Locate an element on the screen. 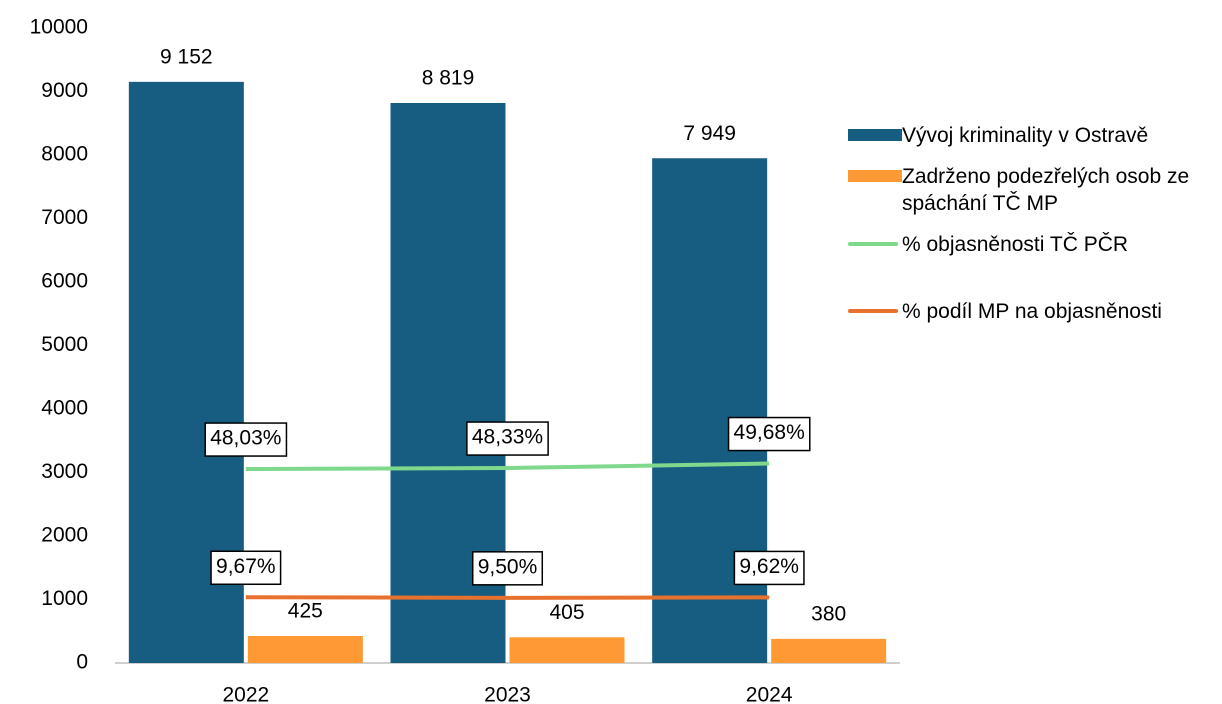 The height and width of the screenshot is (704, 1222). legend-item: Vývoj kriminality v Ostravě is located at coordinates (1033, 135).